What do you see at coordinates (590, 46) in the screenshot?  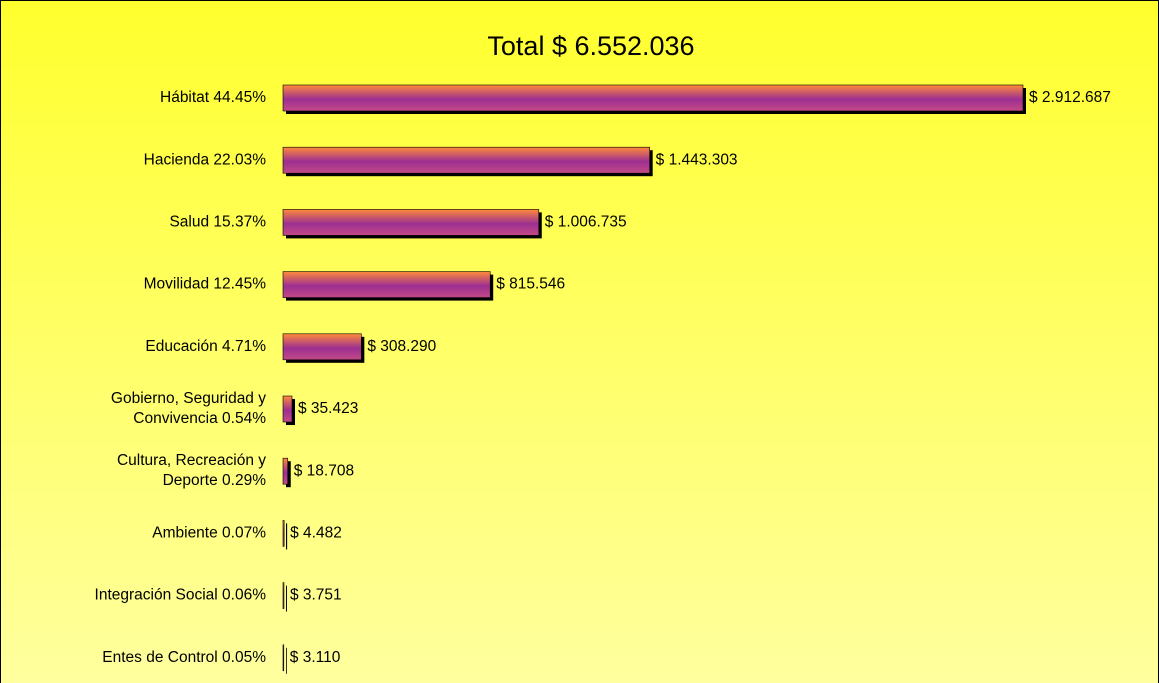 I see `chart-title: Total $ 6.552.036` at bounding box center [590, 46].